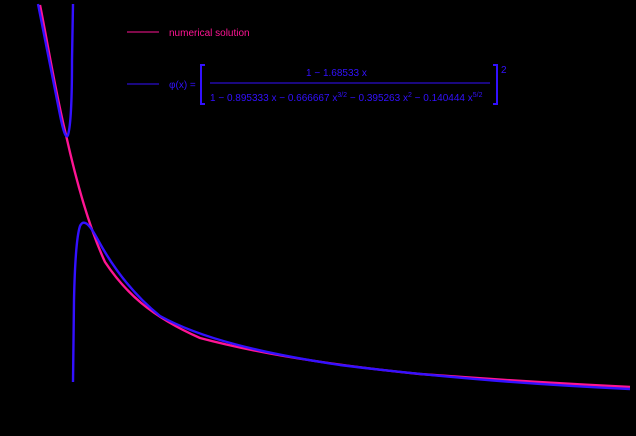 Image resolution: width=636 pixels, height=436 pixels. Describe the element at coordinates (182, 85) in the screenshot. I see `legend-label-phi-prefix: φ(x) =` at that location.